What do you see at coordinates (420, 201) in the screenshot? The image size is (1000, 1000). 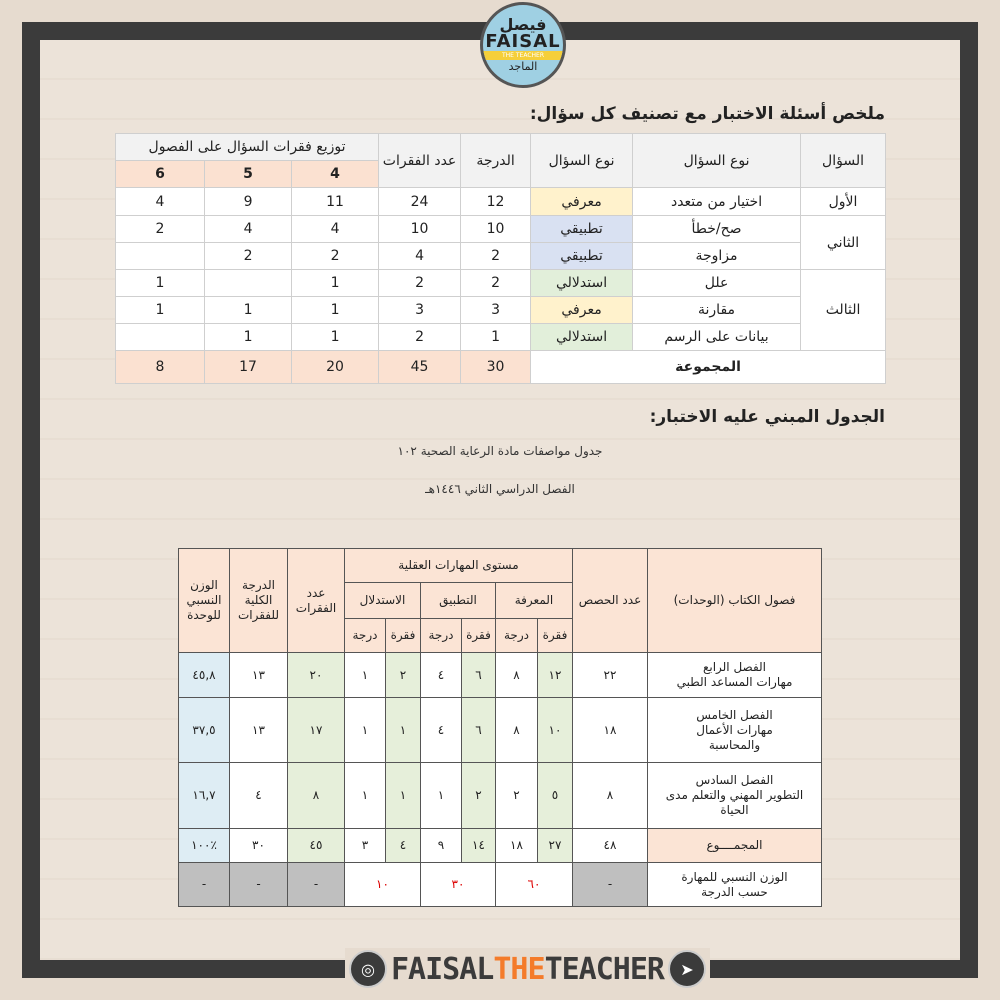 I see `cell-items: 24` at bounding box center [420, 201].